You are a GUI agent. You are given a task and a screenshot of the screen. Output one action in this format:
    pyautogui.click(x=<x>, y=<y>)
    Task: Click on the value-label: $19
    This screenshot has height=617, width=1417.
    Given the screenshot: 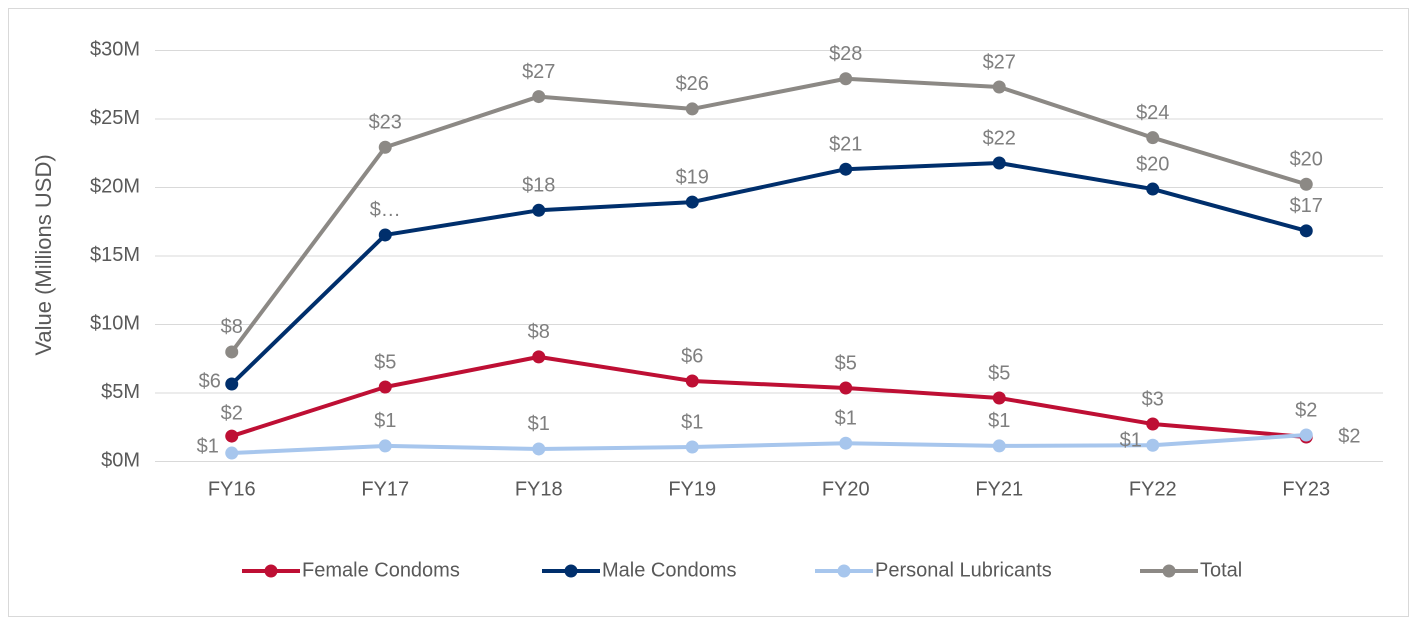 What is the action you would take?
    pyautogui.click(x=692, y=177)
    